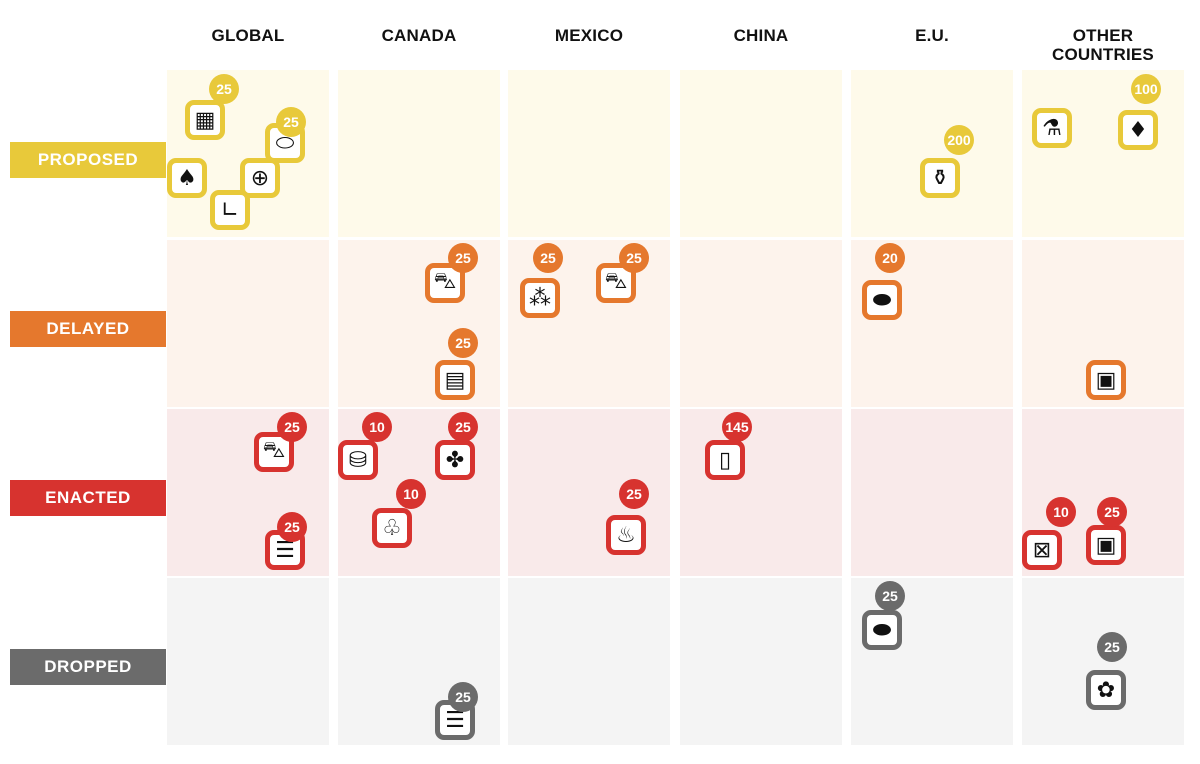 The image size is (1200, 764). I want to click on tariff-rate-badge: 200, so click(959, 140).